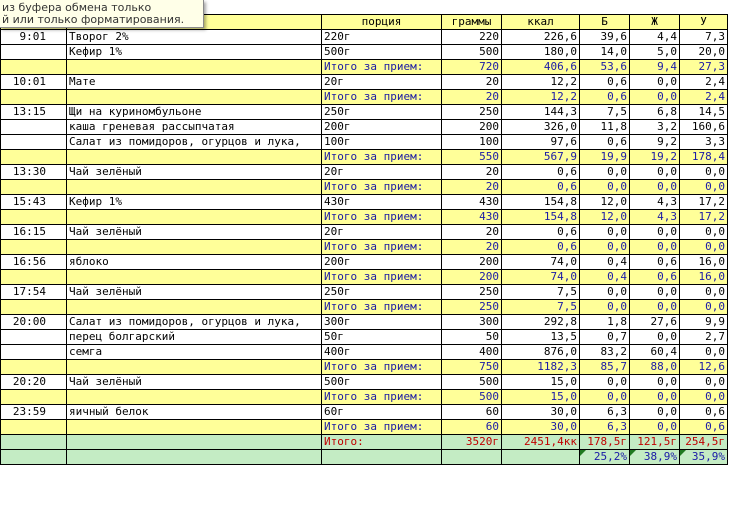 This screenshot has width=748, height=510. What do you see at coordinates (471, 37) in the screenshot?
I see `grams-cell: 220` at bounding box center [471, 37].